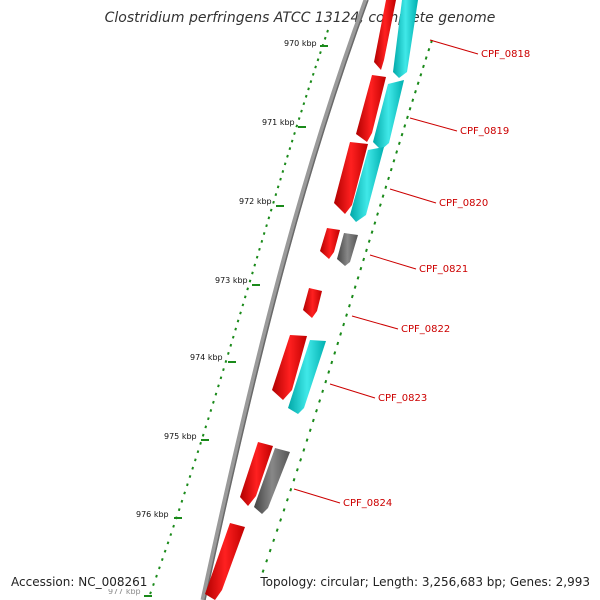  Describe the element at coordinates (505, 54) in the screenshot. I see `gene-label-cpf0818: CPF_0818` at that location.